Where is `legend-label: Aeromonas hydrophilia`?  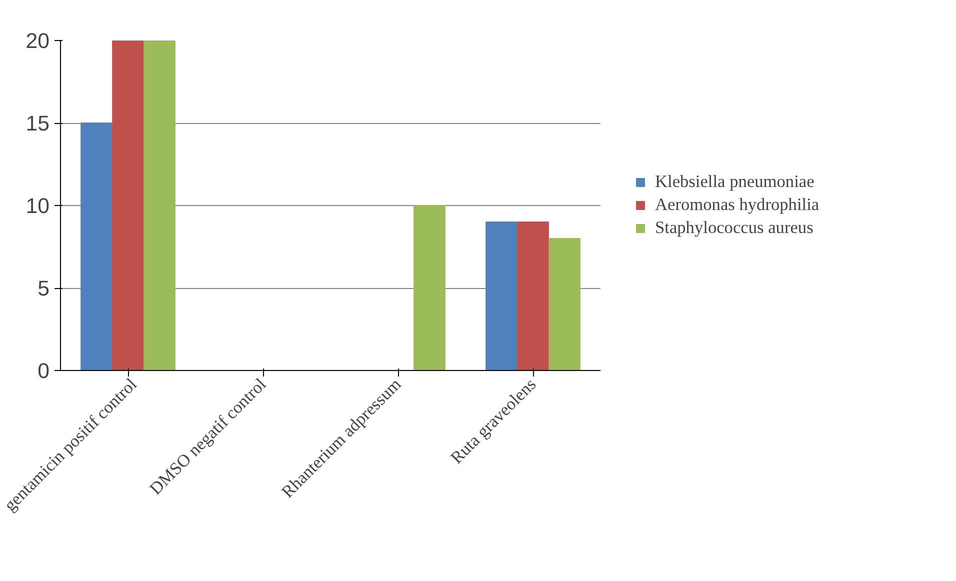 legend-label: Aeromonas hydrophilia is located at coordinates (737, 205).